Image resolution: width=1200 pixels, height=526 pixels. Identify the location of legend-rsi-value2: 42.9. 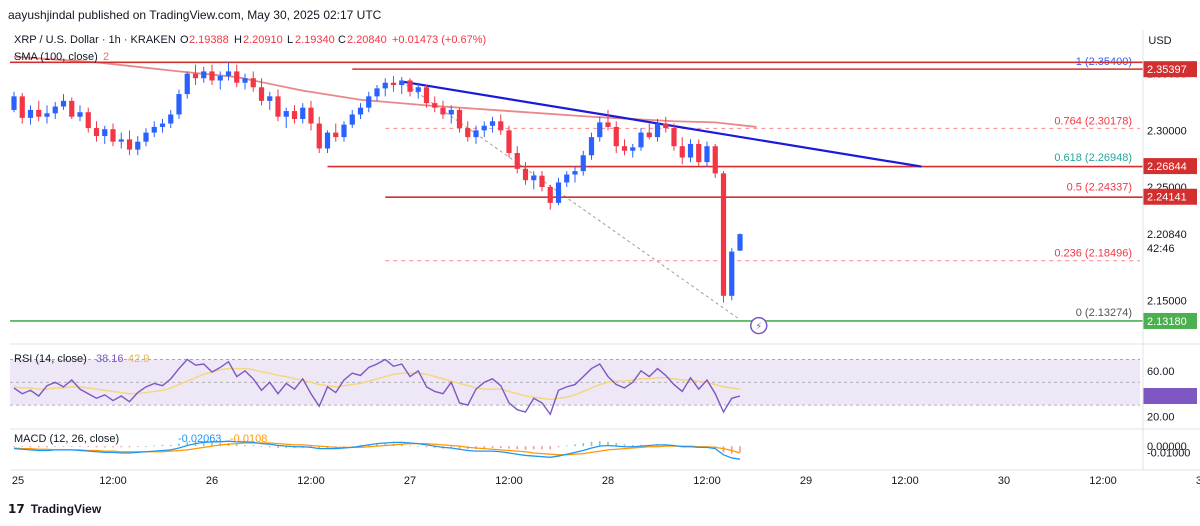
(138, 359).